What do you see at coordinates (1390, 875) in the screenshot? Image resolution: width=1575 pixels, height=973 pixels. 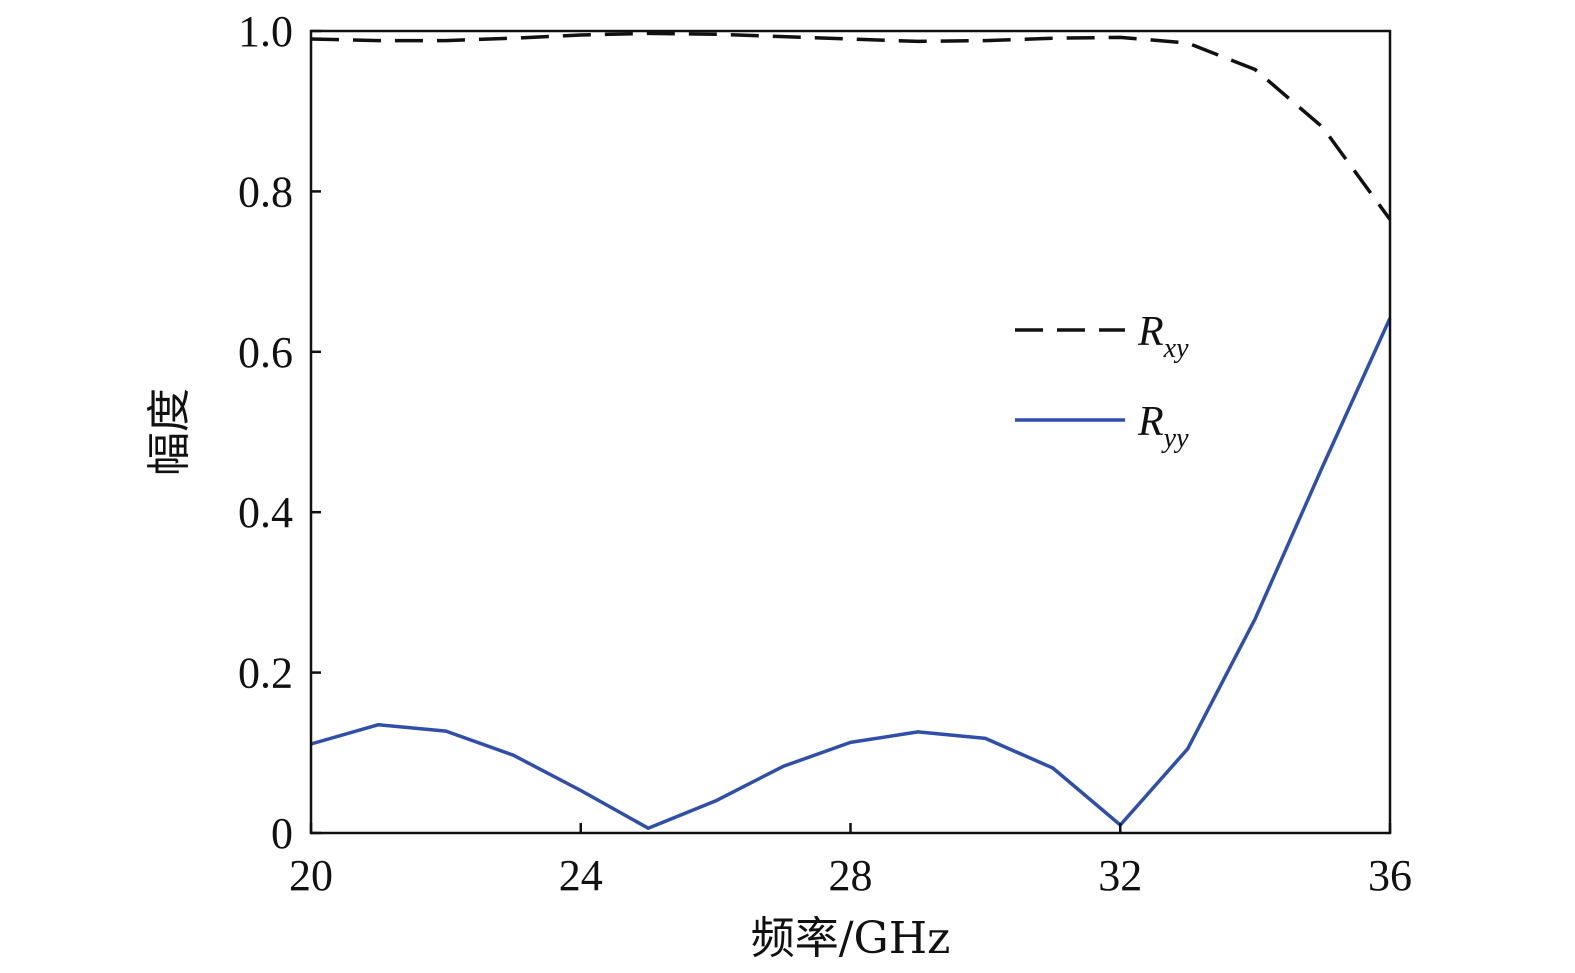 I see `x-tick-label: 36` at bounding box center [1390, 875].